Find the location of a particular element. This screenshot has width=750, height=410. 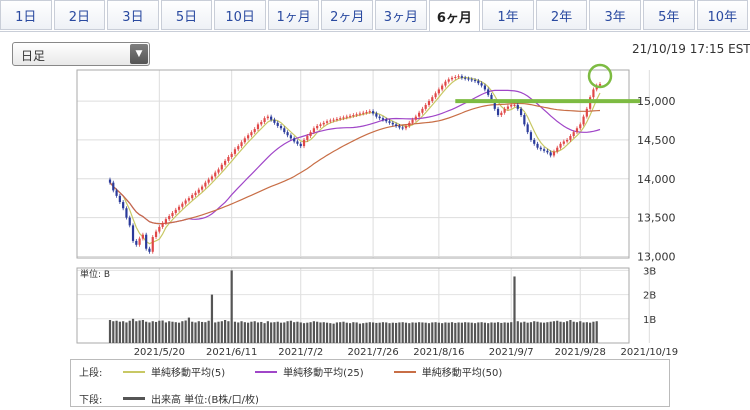

date-tick-label: 2021/8/16 is located at coordinates (438, 352).